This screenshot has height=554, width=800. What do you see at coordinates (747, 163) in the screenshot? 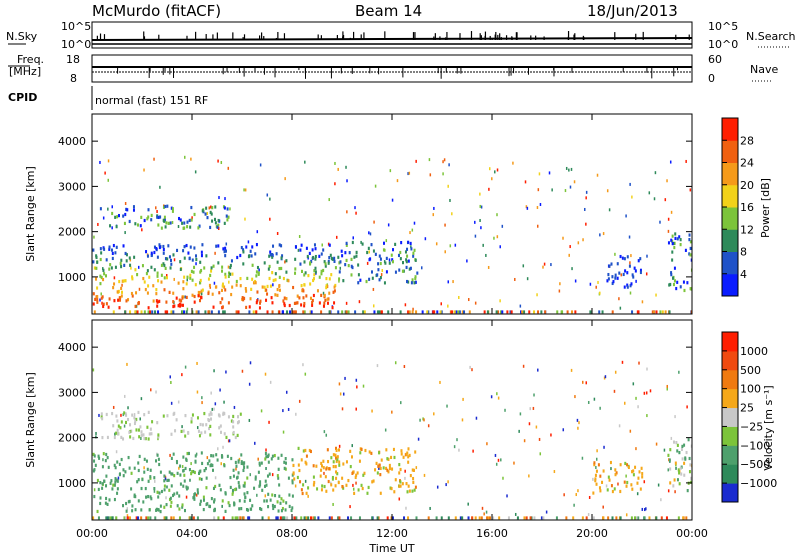
I see `colorbar-tick-label: 24` at bounding box center [747, 163].